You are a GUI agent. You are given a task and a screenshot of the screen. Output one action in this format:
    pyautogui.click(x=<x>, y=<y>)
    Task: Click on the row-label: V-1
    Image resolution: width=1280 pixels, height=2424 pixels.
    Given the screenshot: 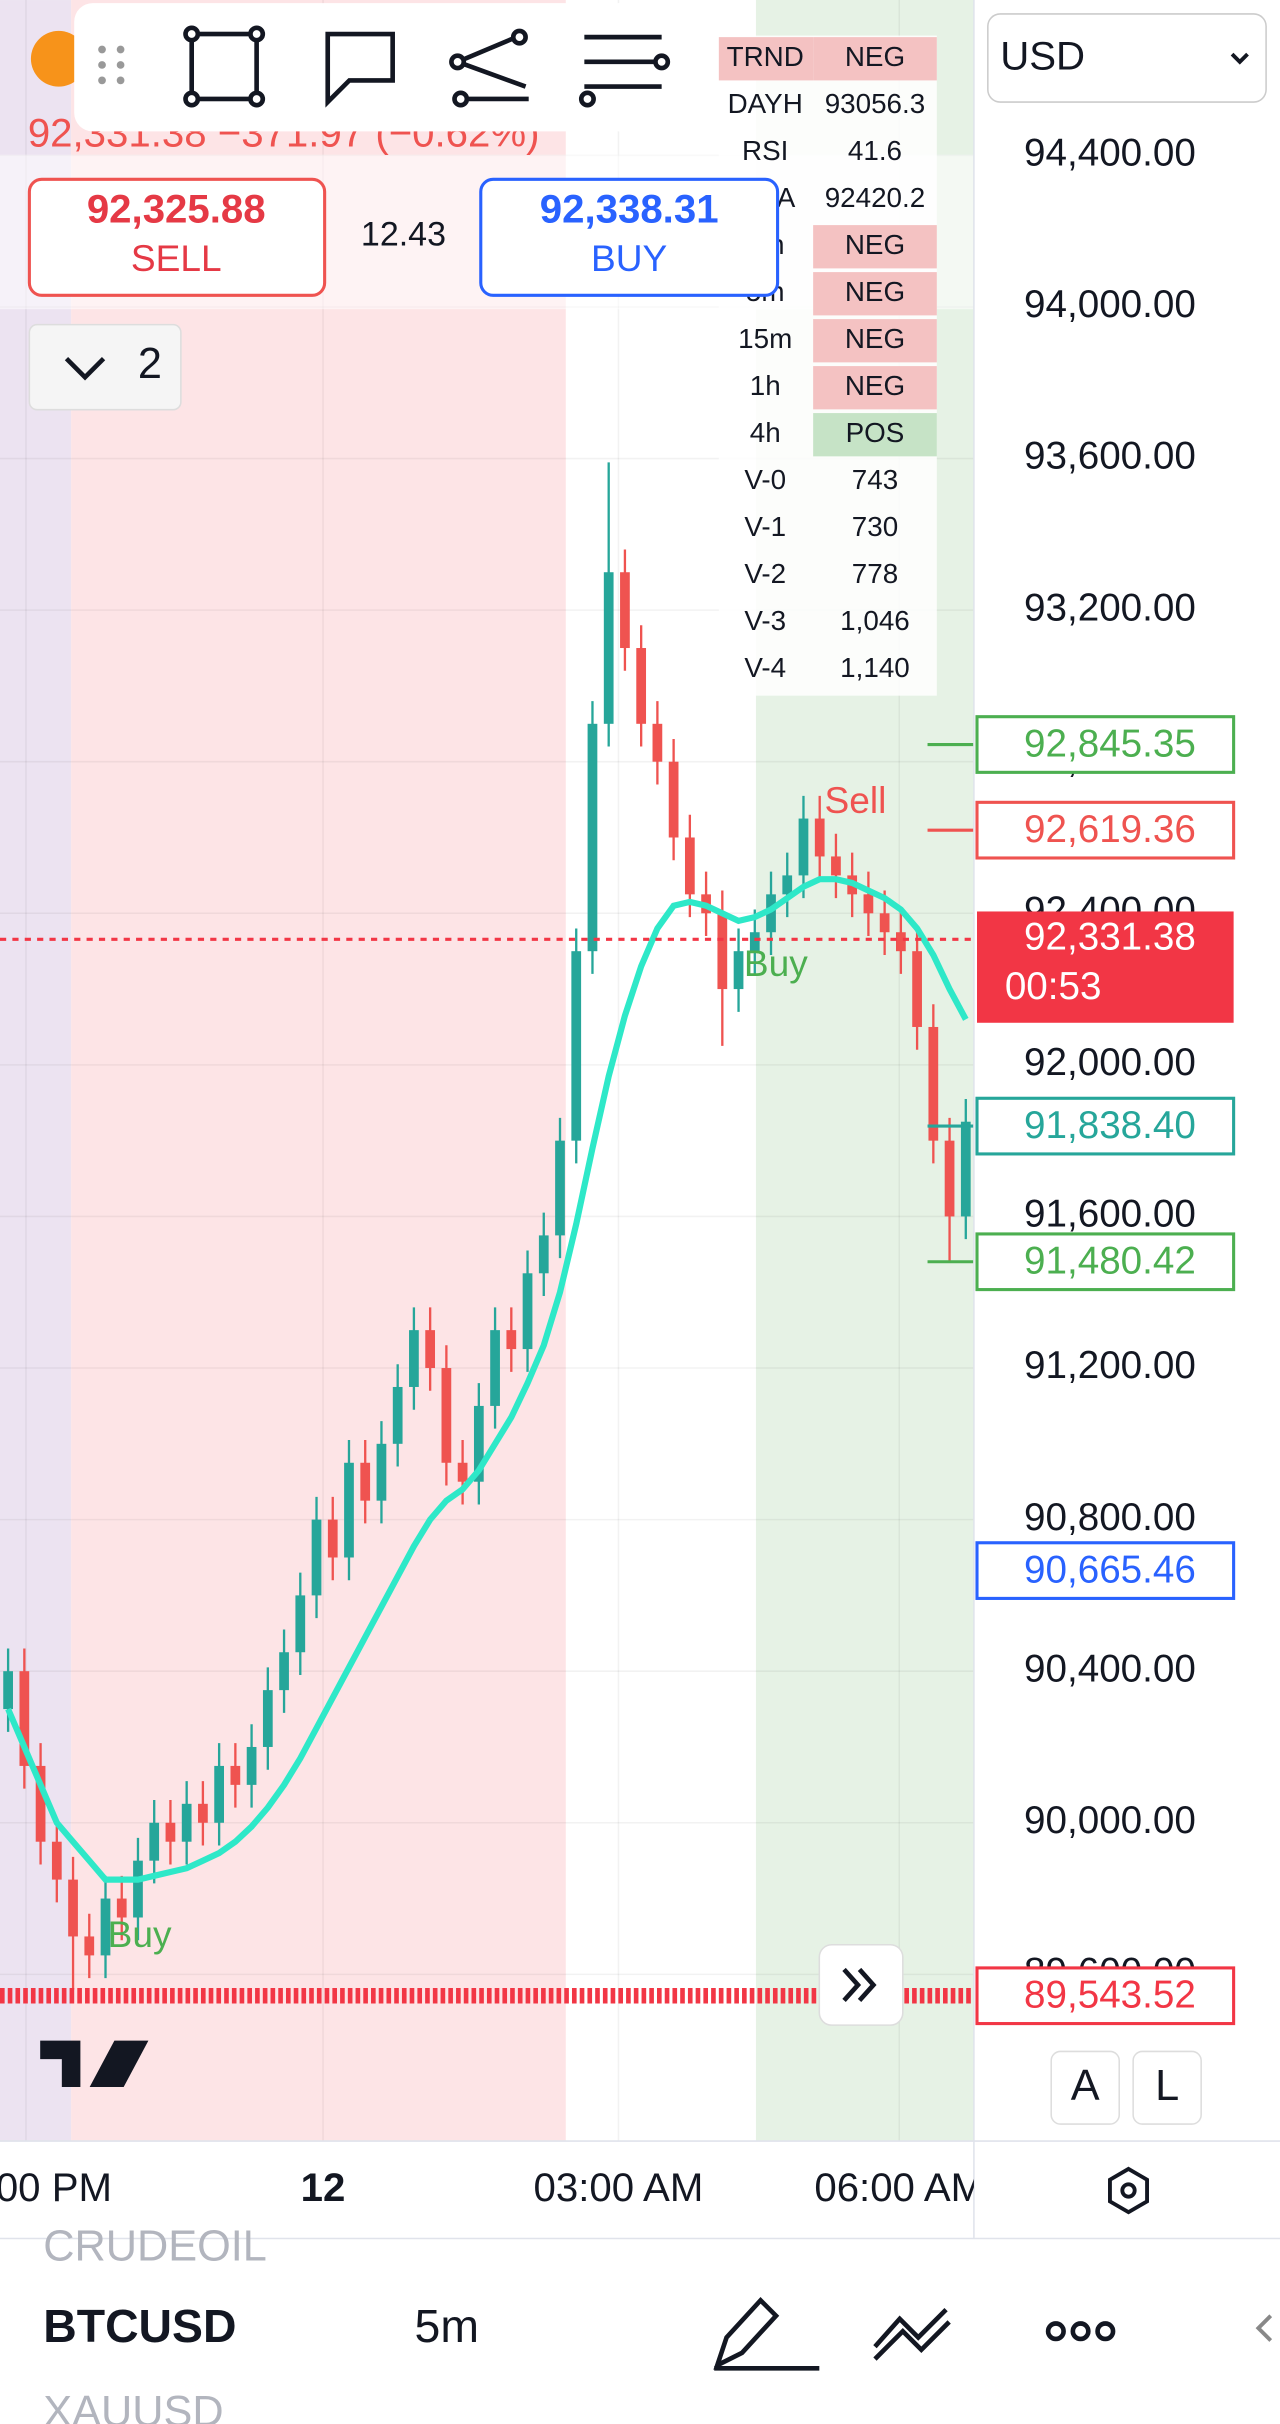 What is the action you would take?
    pyautogui.click(x=765, y=526)
    